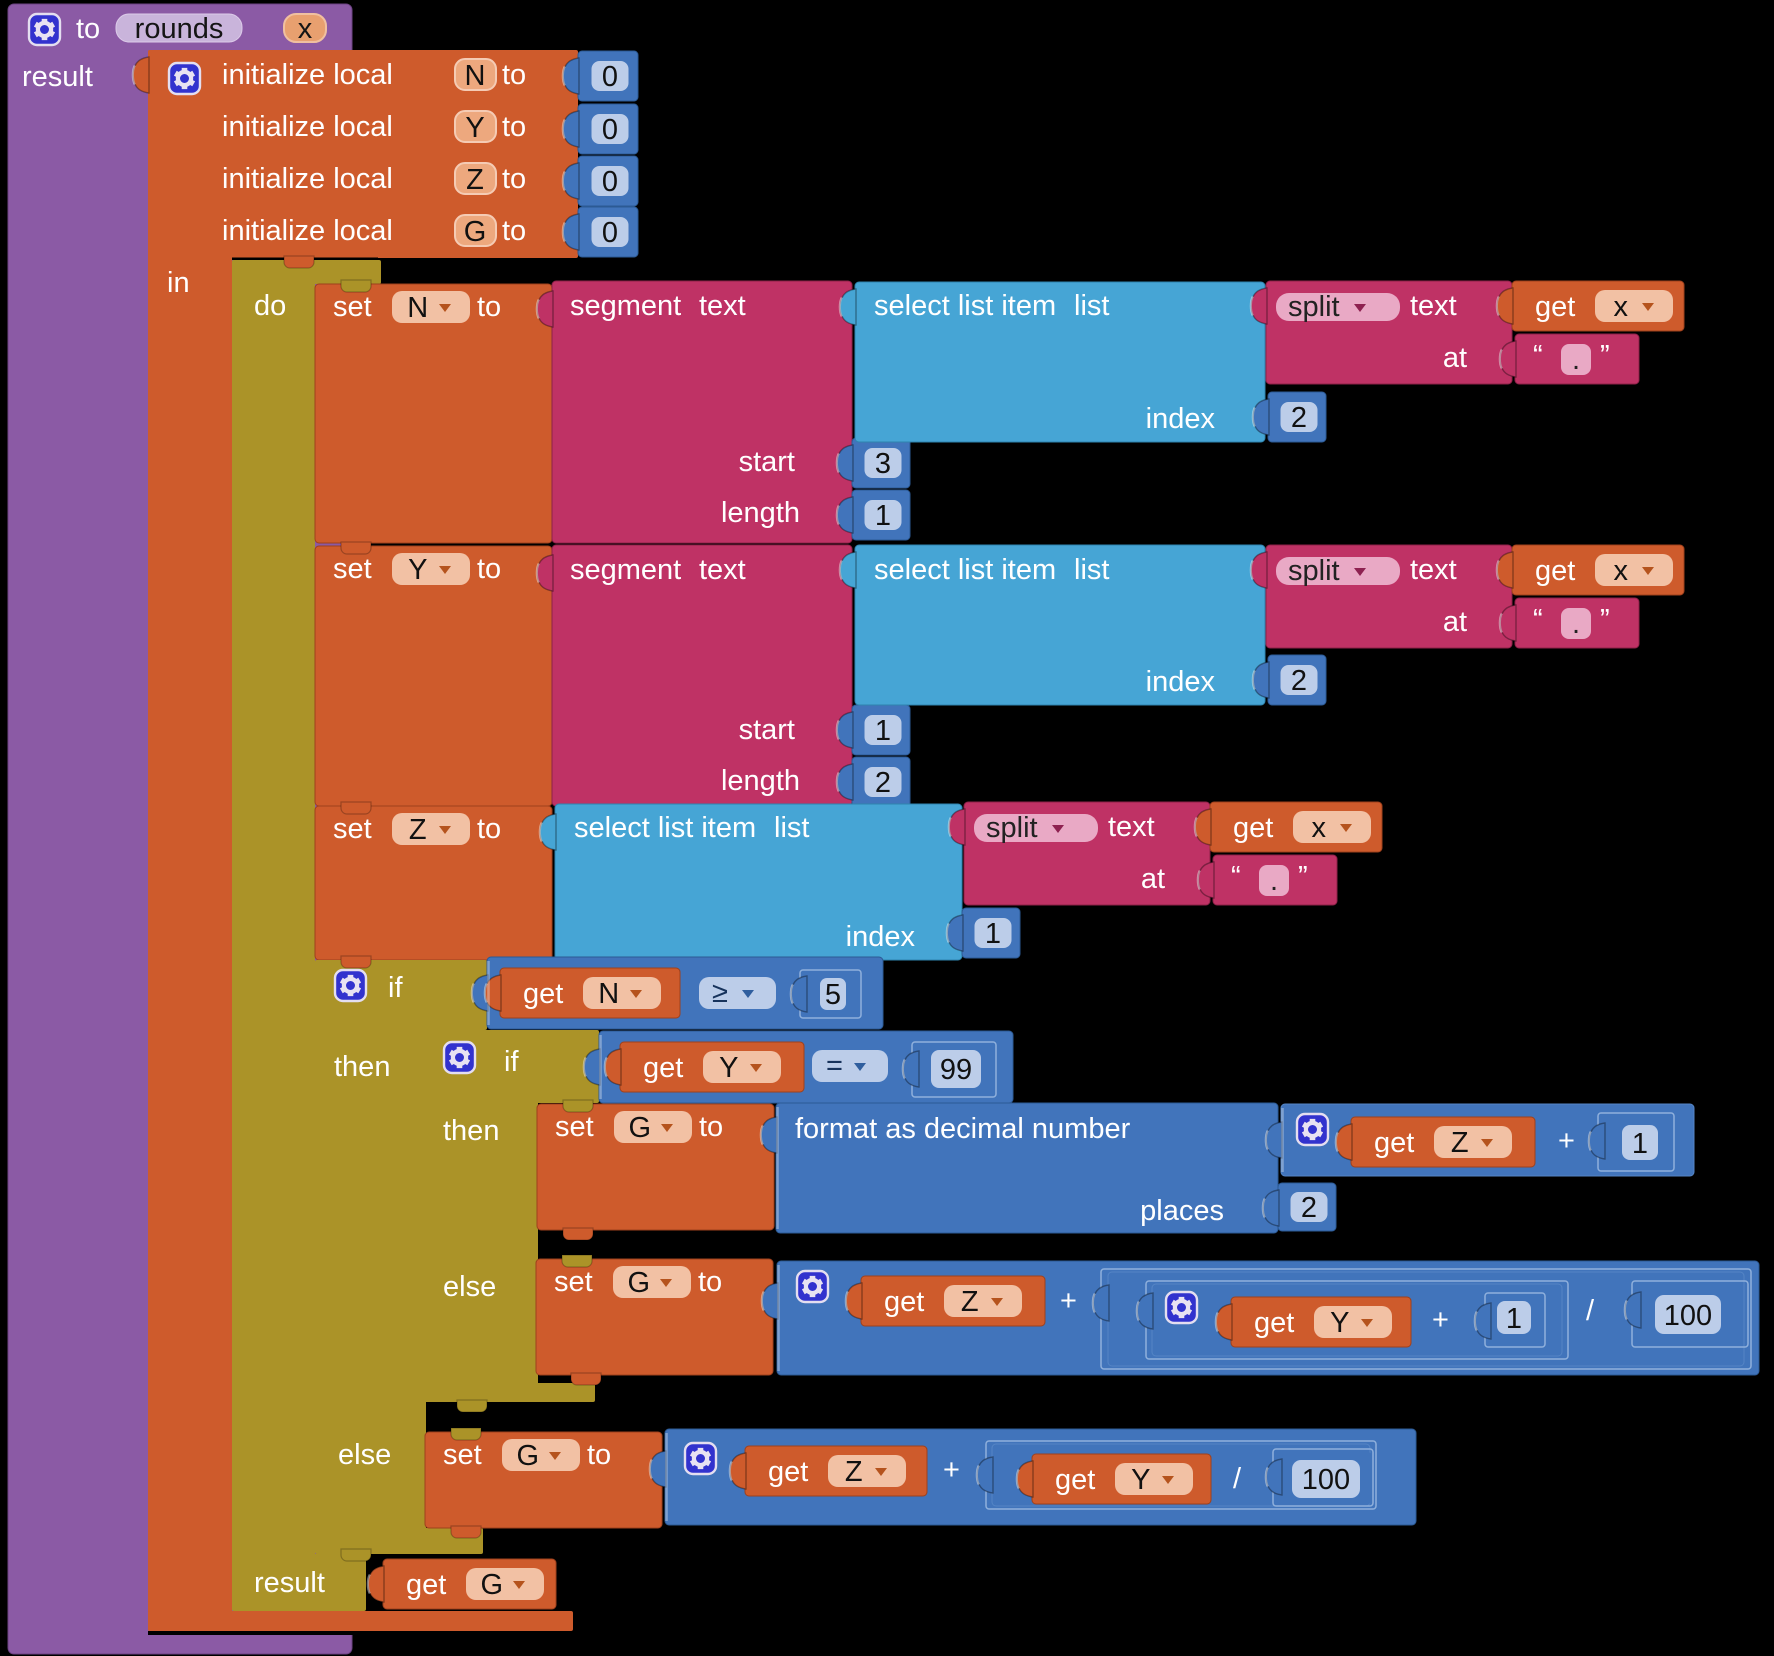  I want to click on svg-text: x, so click(1620, 571).